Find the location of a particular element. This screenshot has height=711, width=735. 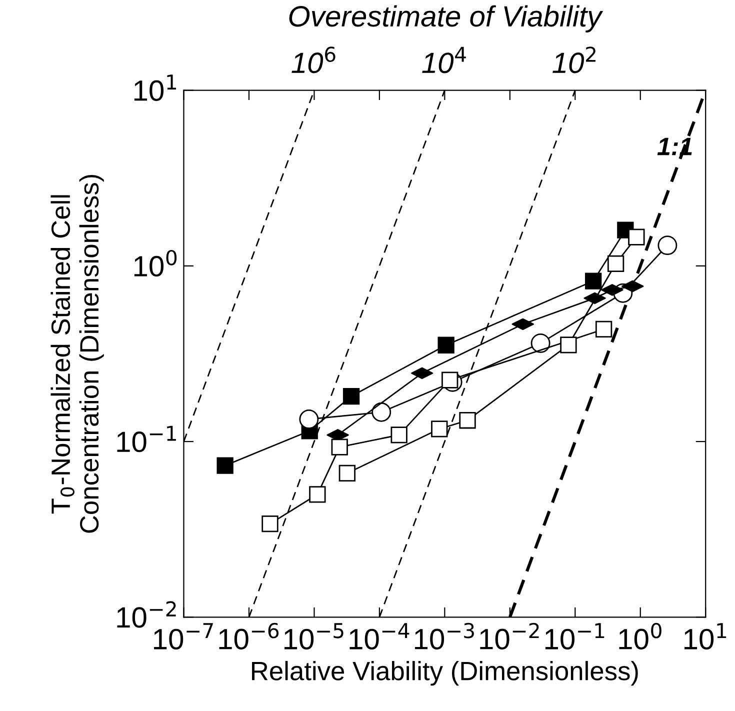

x-tick-label: 10$^{−3}$ is located at coordinates (444, 636).